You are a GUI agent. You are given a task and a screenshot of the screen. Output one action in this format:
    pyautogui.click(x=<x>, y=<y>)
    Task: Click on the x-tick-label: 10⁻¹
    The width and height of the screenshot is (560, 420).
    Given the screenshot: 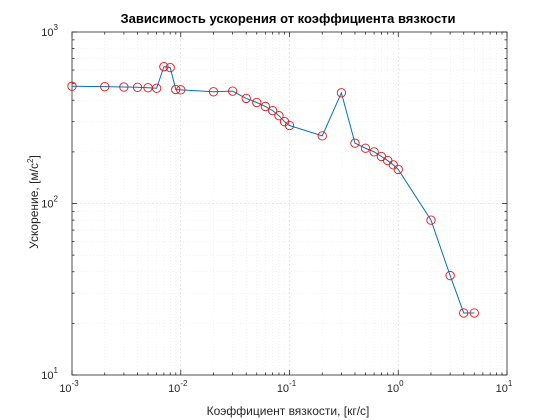 What is the action you would take?
    pyautogui.click(x=287, y=387)
    